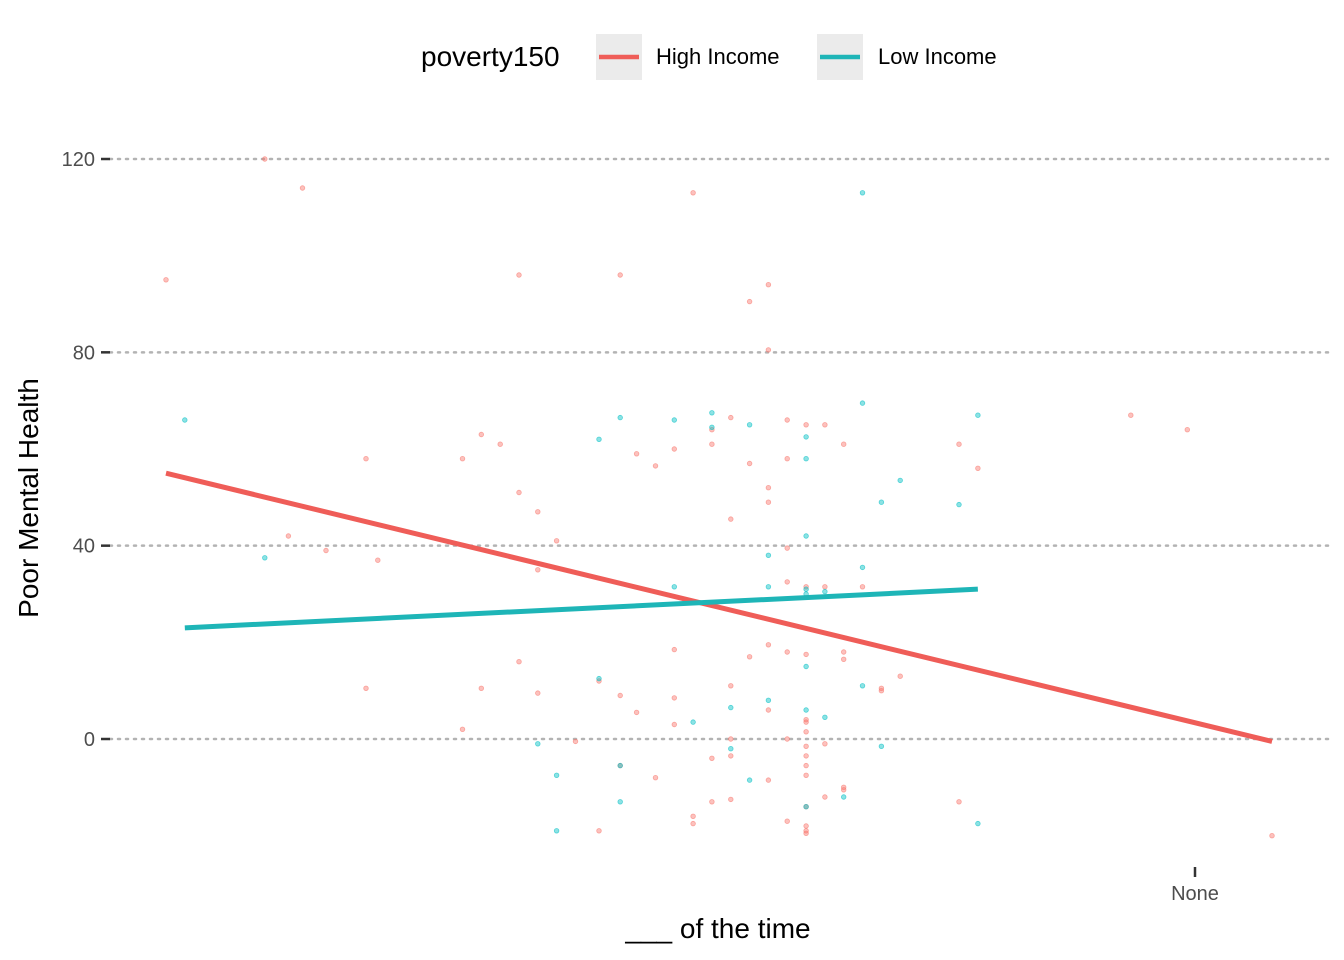  What do you see at coordinates (1195, 894) in the screenshot?
I see `x-tick-label-0: None` at bounding box center [1195, 894].